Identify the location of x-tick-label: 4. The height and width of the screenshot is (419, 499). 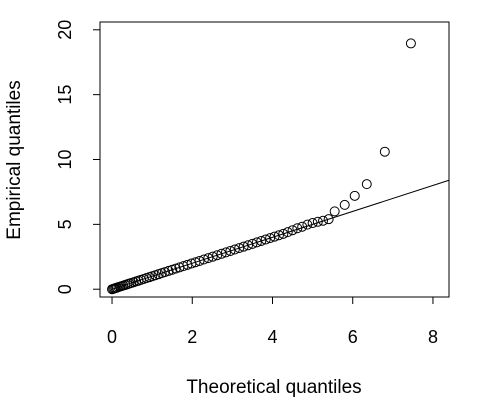
(272, 337).